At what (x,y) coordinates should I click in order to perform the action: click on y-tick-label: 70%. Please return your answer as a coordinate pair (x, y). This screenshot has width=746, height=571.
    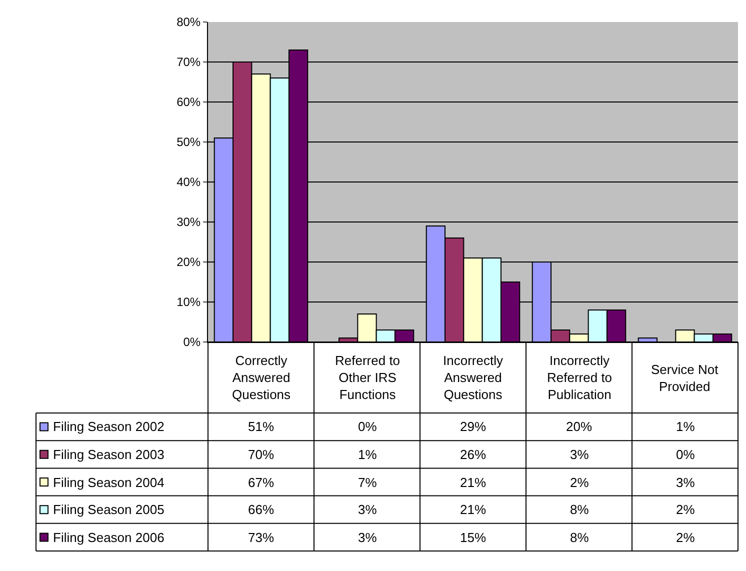
    Looking at the image, I should click on (188, 62).